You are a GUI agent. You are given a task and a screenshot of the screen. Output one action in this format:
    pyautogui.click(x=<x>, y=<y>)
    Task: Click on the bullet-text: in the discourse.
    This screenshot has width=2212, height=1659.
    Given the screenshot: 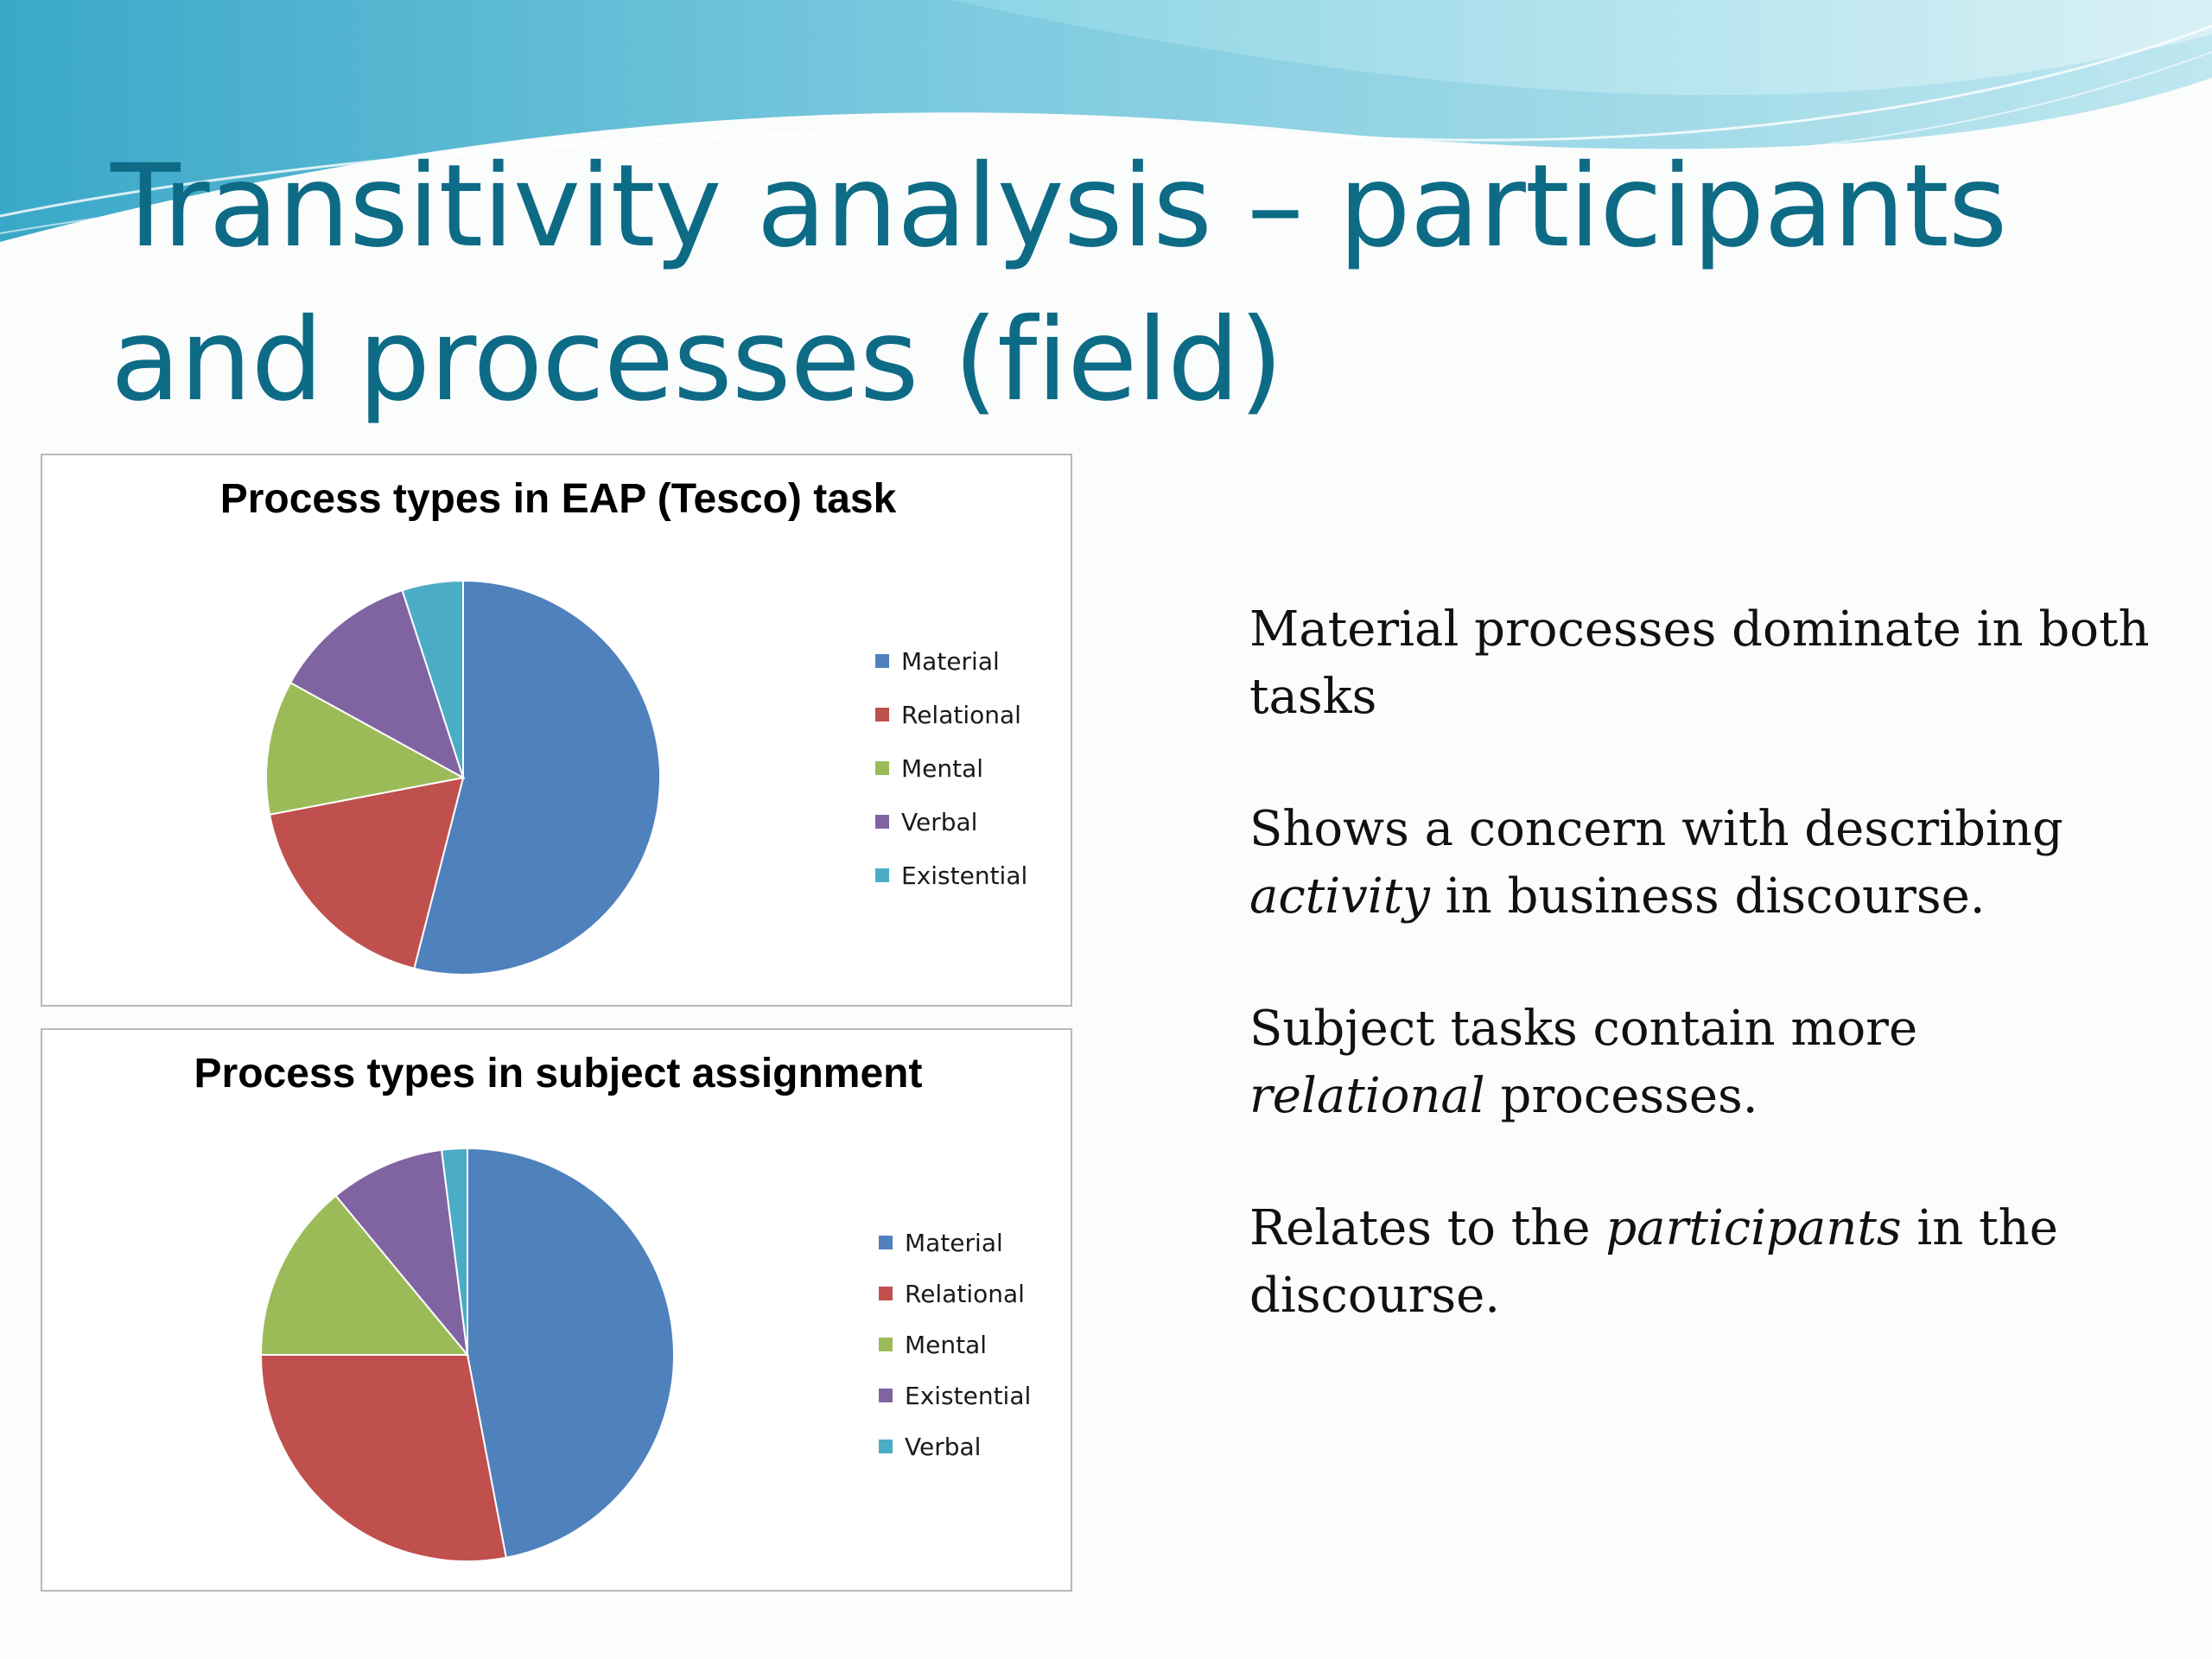 What is the action you would take?
    pyautogui.click(x=1653, y=1262)
    